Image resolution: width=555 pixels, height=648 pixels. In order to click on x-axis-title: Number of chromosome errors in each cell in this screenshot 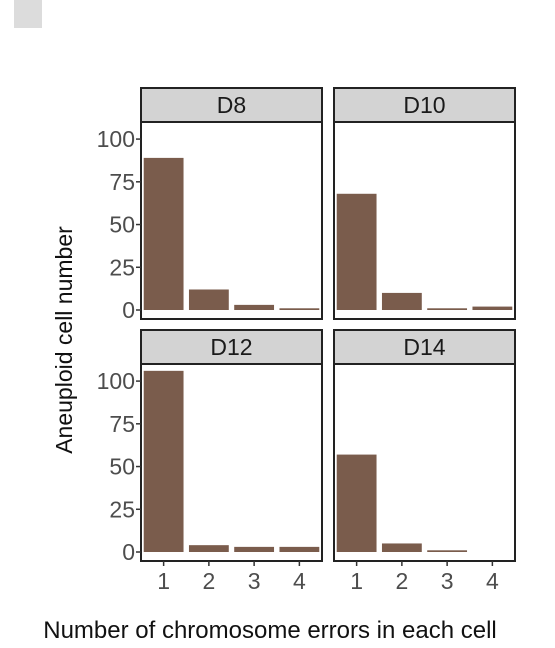, I will do `click(270, 630)`.